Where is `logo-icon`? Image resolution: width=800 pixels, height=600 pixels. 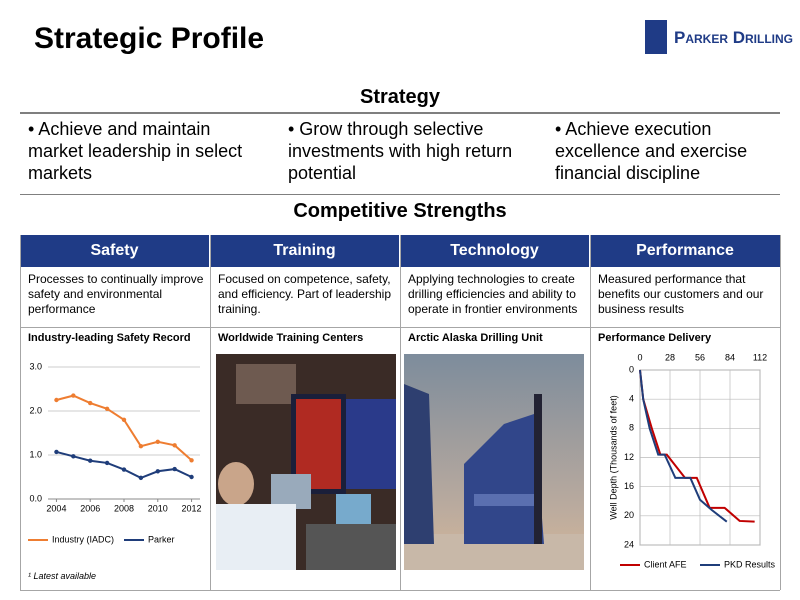
logo-icon is located at coordinates (656, 37).